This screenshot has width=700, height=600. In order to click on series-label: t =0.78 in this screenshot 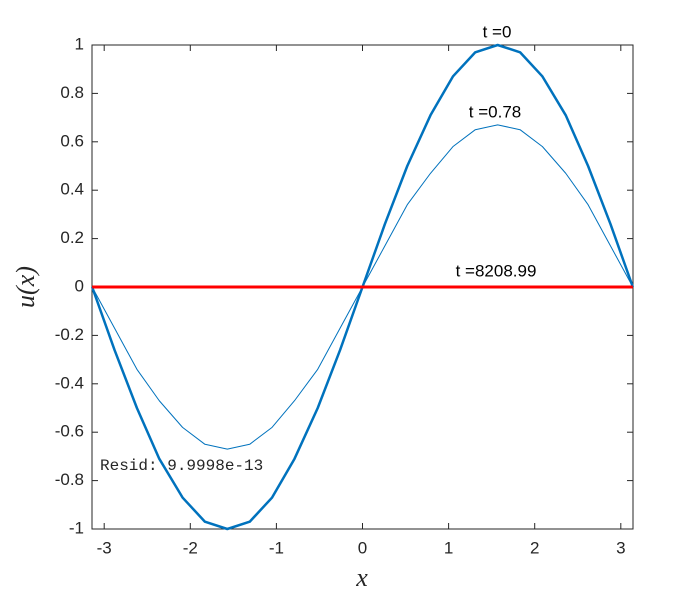, I will do `click(495, 111)`.